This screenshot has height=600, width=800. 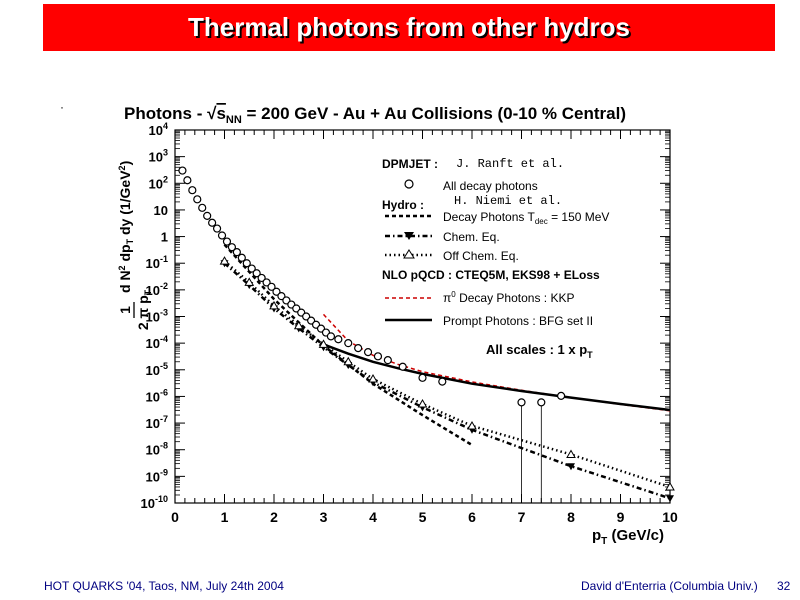 What do you see at coordinates (157, 449) in the screenshot?
I see `y-tick-label: 10⁻⁸` at bounding box center [157, 449].